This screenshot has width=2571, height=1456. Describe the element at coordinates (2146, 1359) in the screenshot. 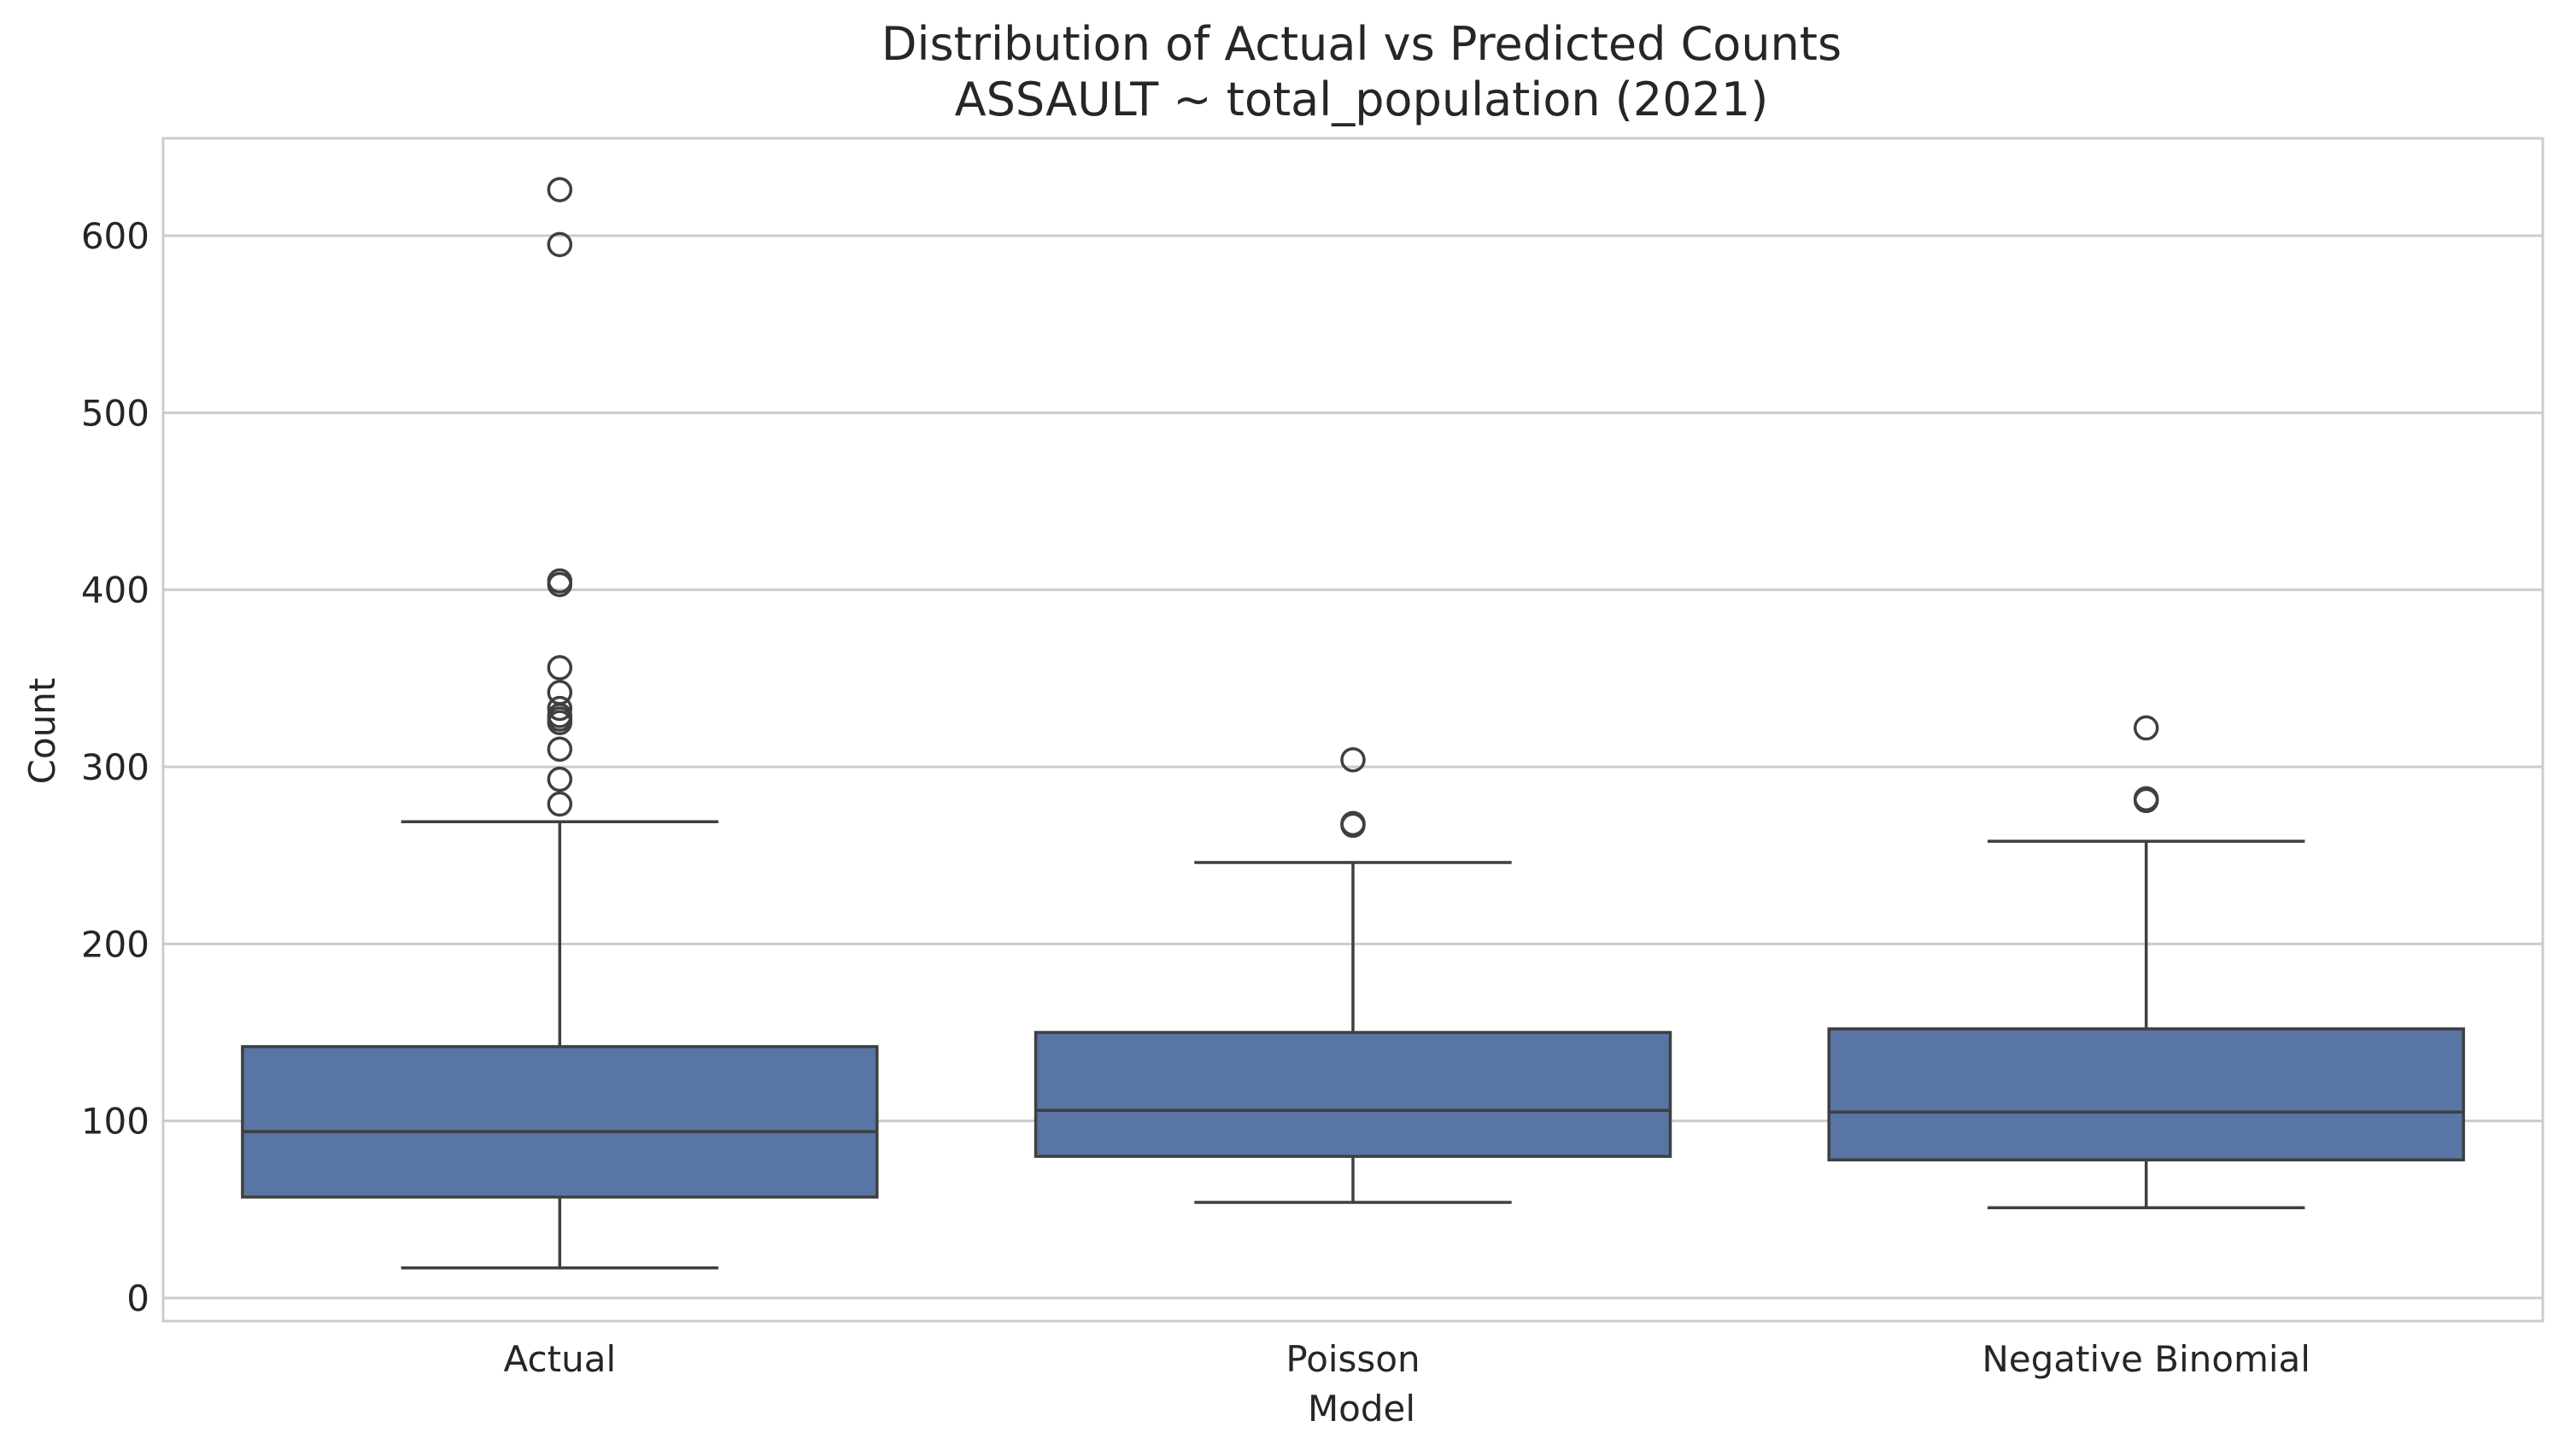

I see `x-tick-label: Negative Binomial` at that location.